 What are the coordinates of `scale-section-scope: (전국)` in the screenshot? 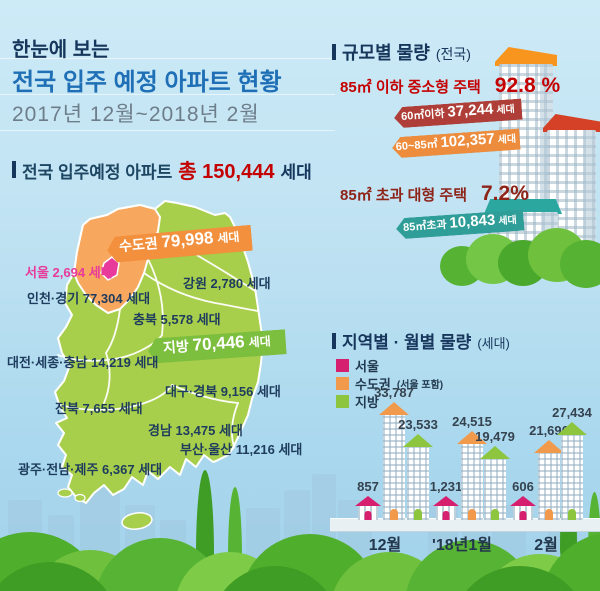 It's located at (453, 54).